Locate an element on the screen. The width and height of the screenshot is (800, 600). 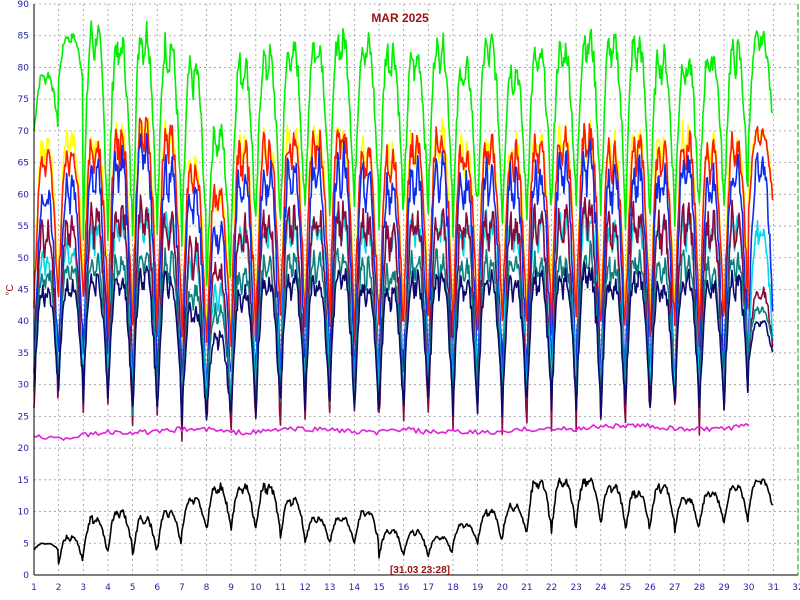
x-tick-label: 6 is located at coordinates (157, 588).